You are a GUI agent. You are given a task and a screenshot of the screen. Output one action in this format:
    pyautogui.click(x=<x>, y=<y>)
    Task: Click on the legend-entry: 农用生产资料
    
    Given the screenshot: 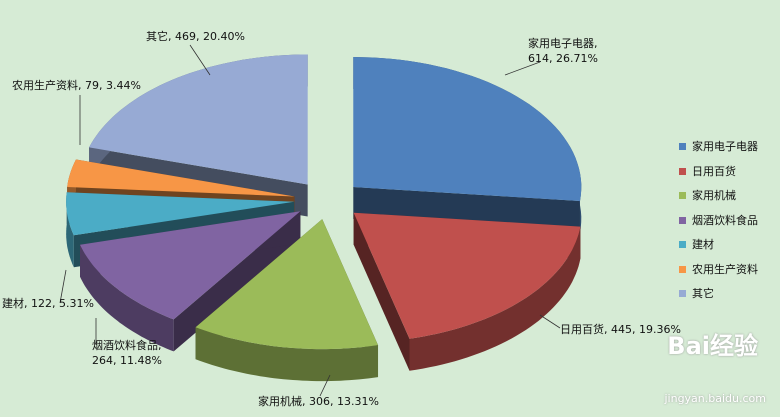 What is the action you would take?
    pyautogui.click(x=718, y=269)
    